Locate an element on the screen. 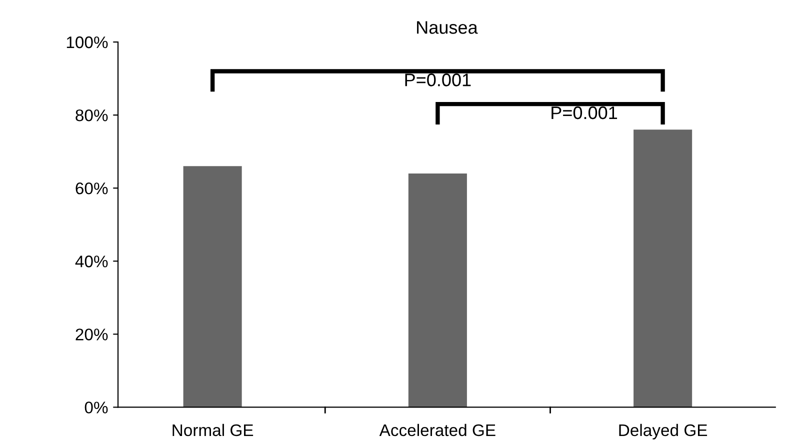  y-tick-label: 80% is located at coordinates (92, 115).